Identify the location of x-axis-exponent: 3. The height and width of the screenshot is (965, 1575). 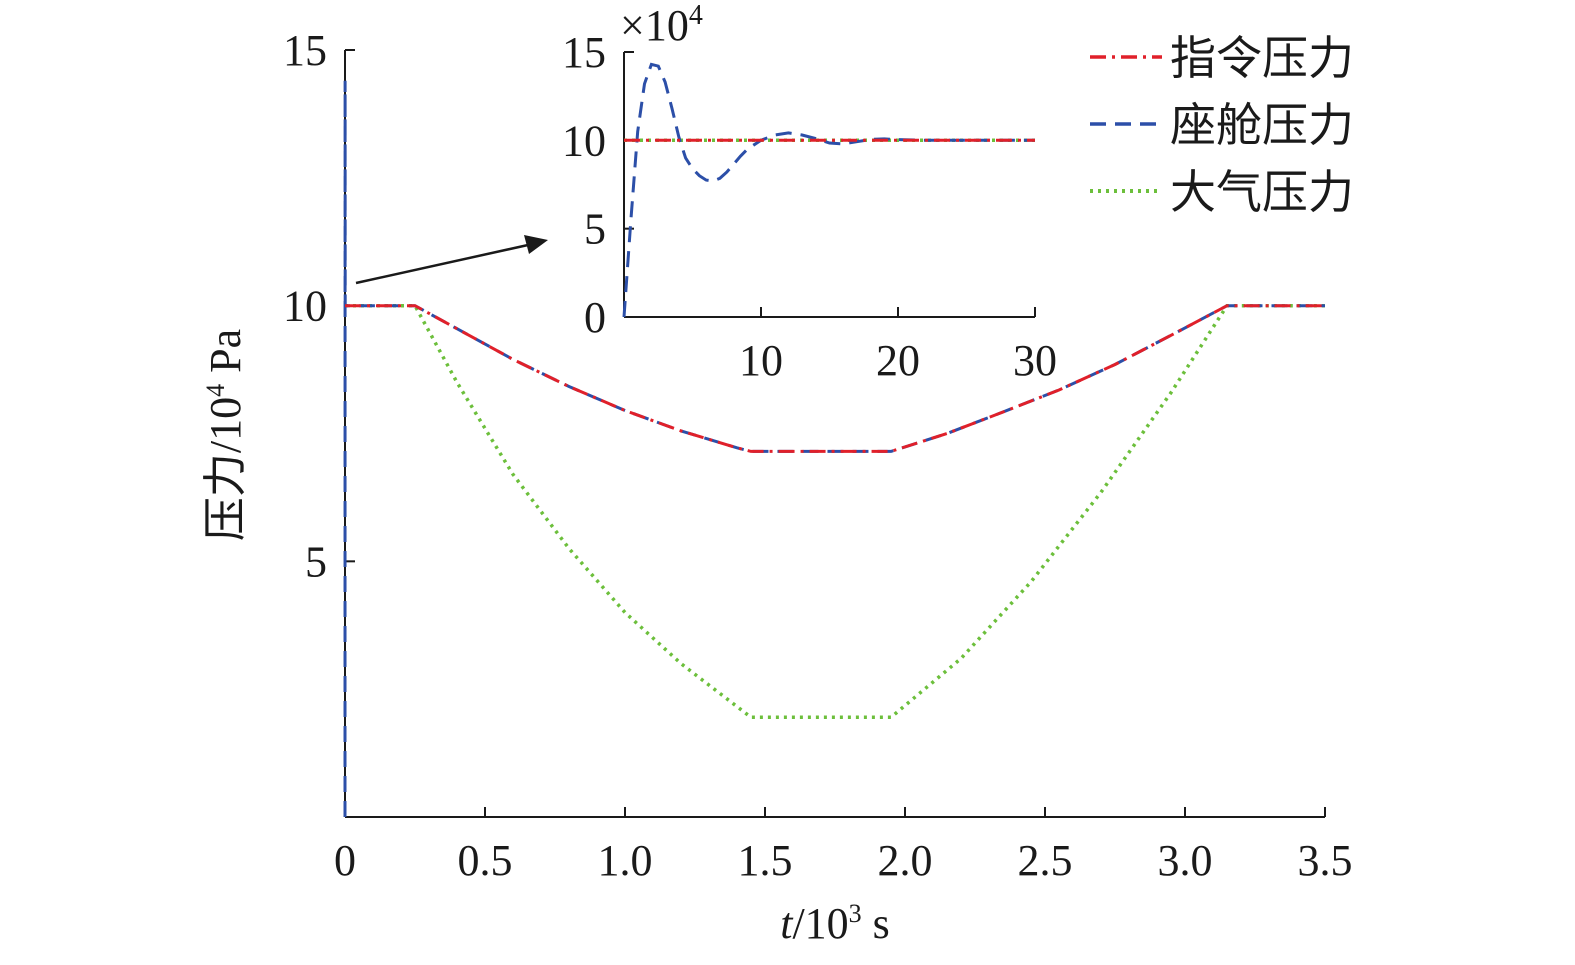
(855, 913).